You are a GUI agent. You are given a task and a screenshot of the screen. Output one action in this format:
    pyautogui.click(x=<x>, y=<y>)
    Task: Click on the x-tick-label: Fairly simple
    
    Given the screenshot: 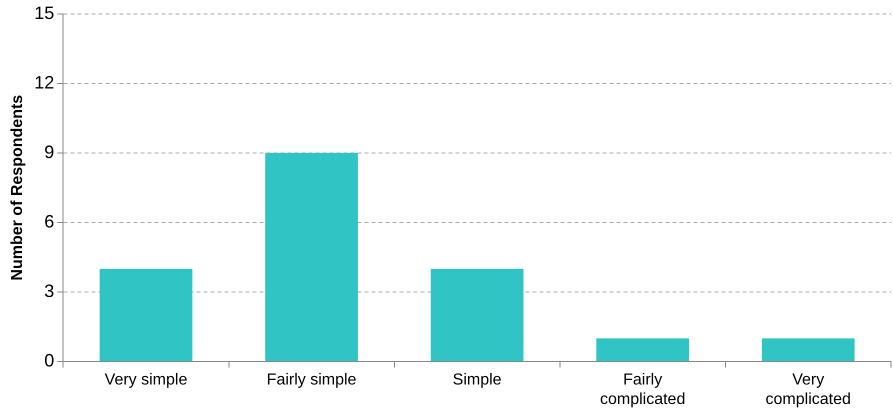 What is the action you would take?
    pyautogui.click(x=311, y=380)
    